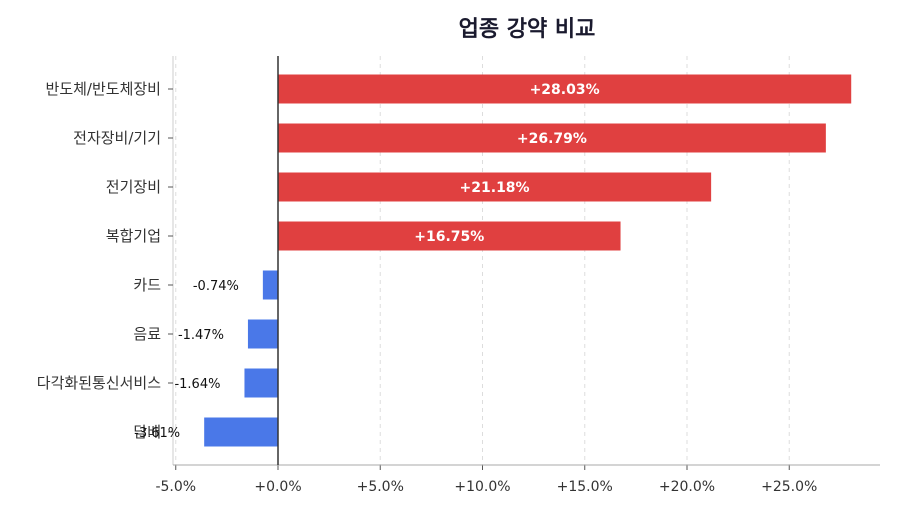 The height and width of the screenshot is (514, 900). Describe the element at coordinates (147, 285) in the screenshot. I see `category-label: 카드` at that location.